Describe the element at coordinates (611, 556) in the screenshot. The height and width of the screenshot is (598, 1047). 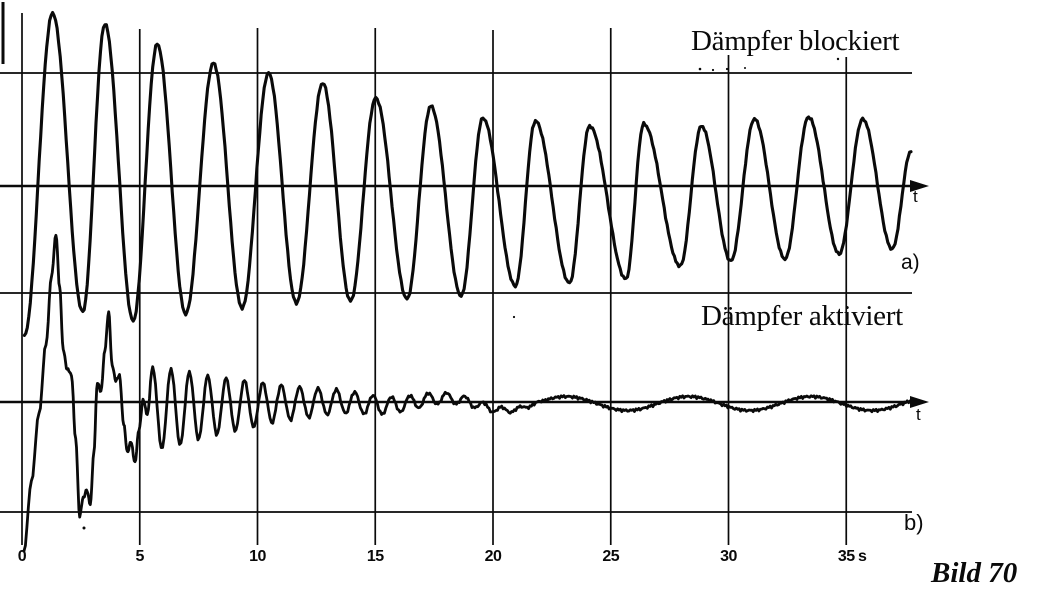
I see `x-tick-label-25: 25` at that location.